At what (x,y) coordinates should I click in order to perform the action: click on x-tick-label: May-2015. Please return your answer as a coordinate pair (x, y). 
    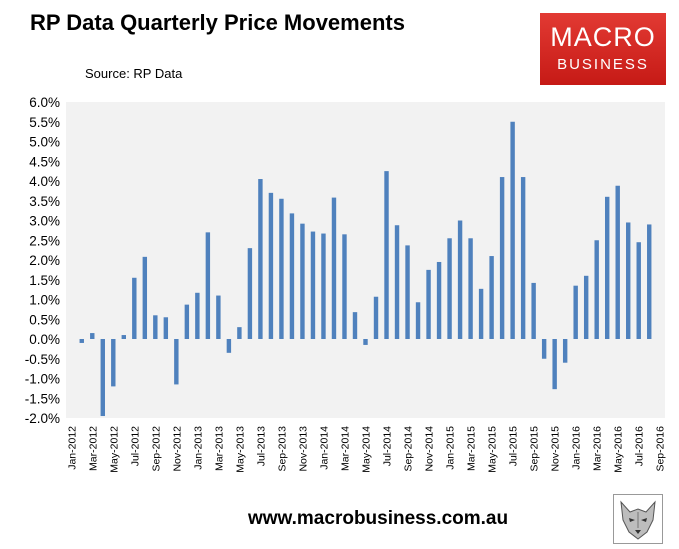
    Looking at the image, I should click on (493, 449).